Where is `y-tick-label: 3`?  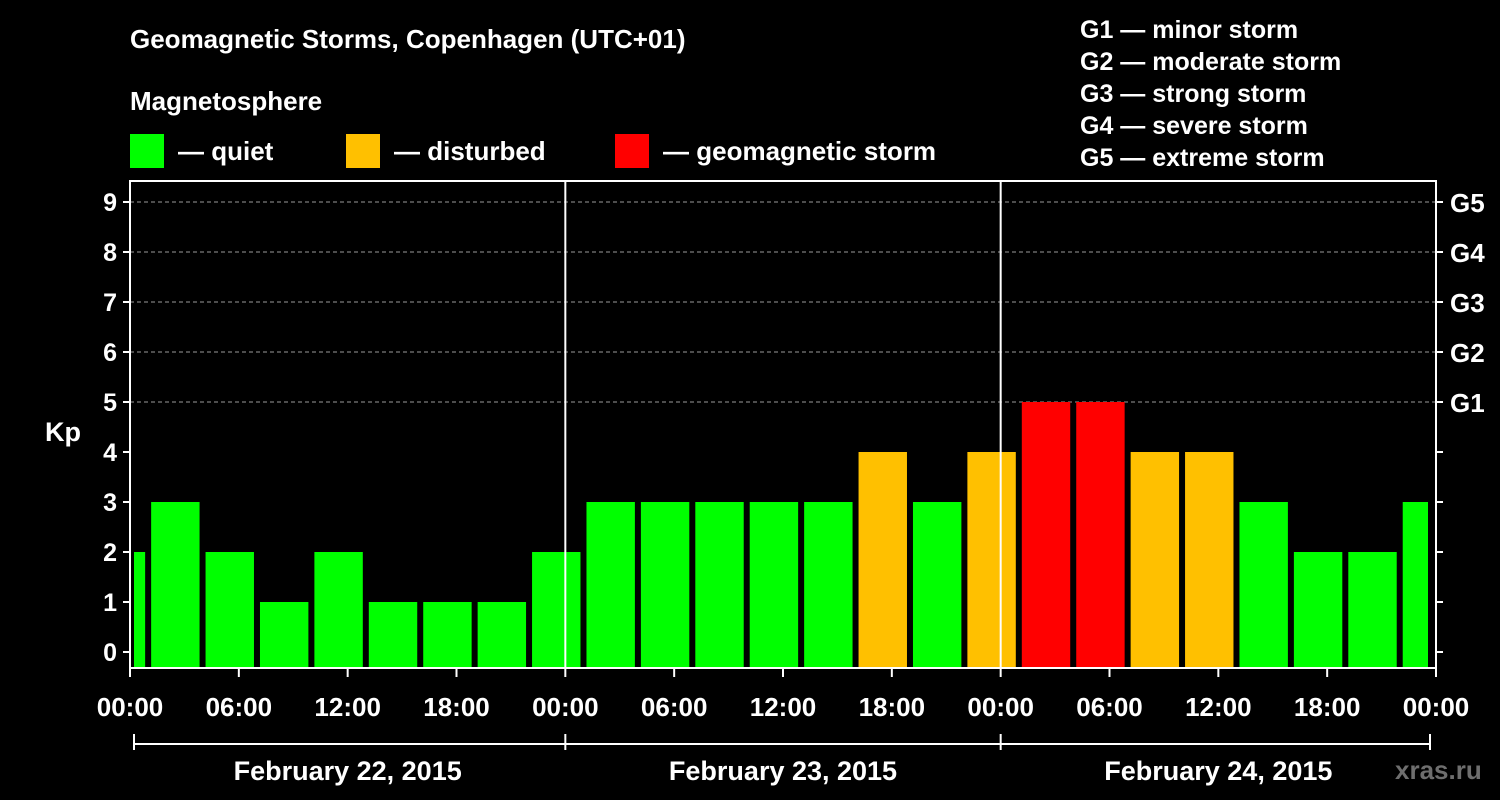 y-tick-label: 3 is located at coordinates (110, 503).